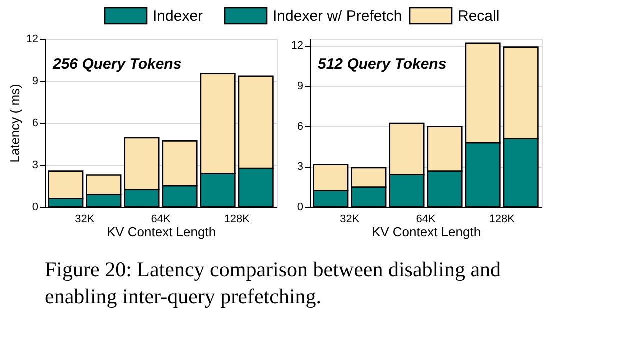 The width and height of the screenshot is (627, 353). Describe the element at coordinates (273, 283) in the screenshot. I see `caption: Figure 20: Latency comparison between disabling and enabling inter-query prefetching.` at that location.